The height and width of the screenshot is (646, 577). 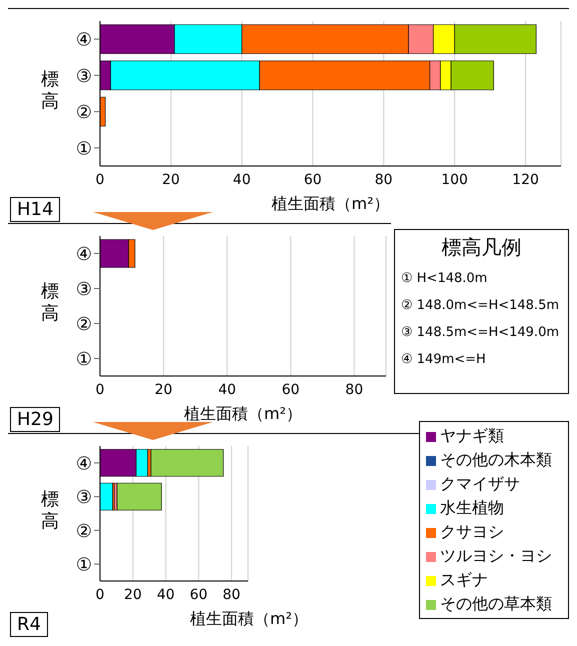 What do you see at coordinates (480, 483) in the screenshot?
I see `legend-label: クマイザサ` at bounding box center [480, 483].